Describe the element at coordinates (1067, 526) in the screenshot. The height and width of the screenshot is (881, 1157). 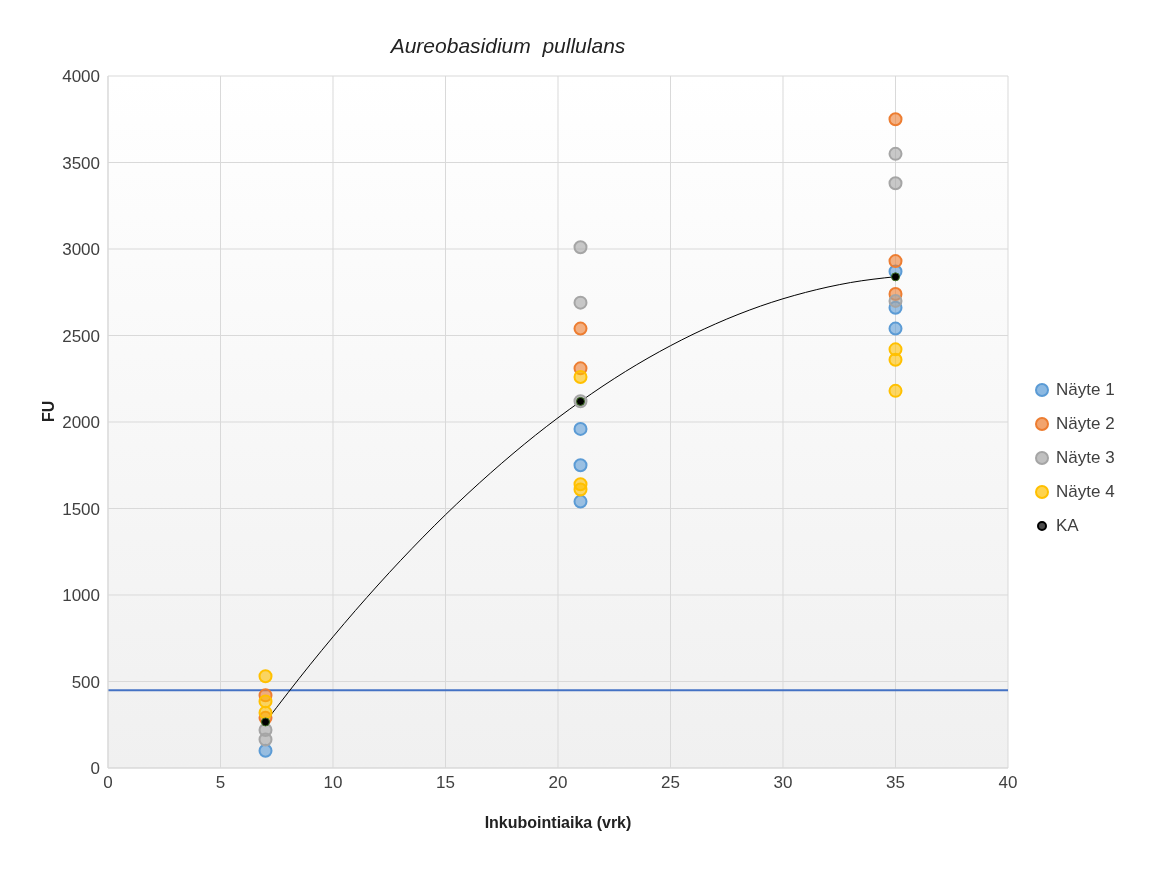
I see `legend-label: KA` at that location.